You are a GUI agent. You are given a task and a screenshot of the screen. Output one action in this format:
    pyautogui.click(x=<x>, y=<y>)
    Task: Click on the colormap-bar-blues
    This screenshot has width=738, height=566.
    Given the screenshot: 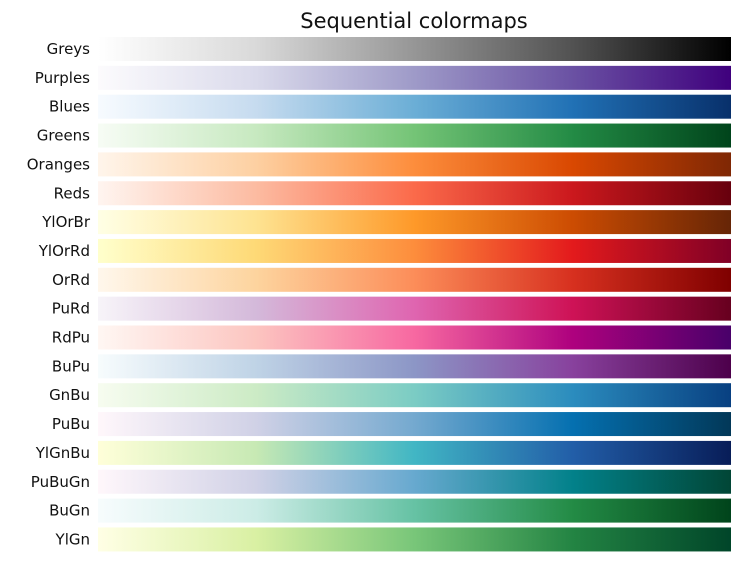 What is the action you would take?
    pyautogui.click(x=414, y=106)
    